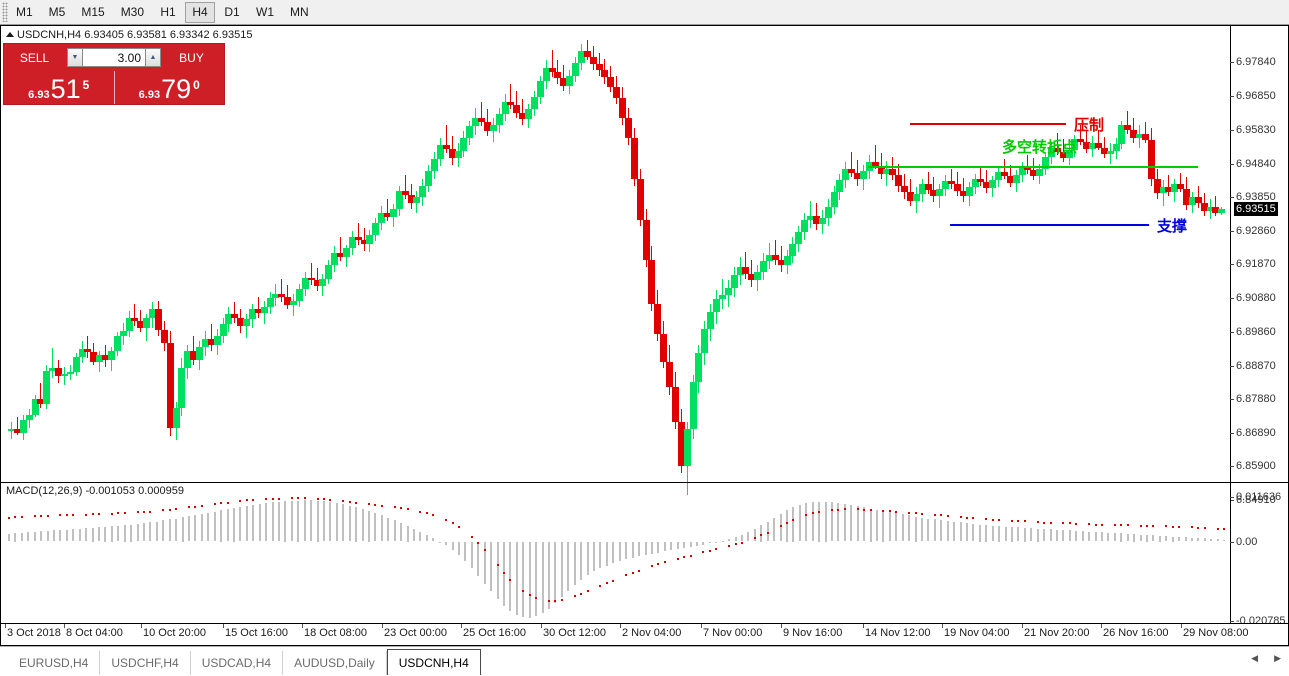 This screenshot has height=676, width=1289. Describe the element at coordinates (1049, 225) in the screenshot. I see `support-line` at that location.